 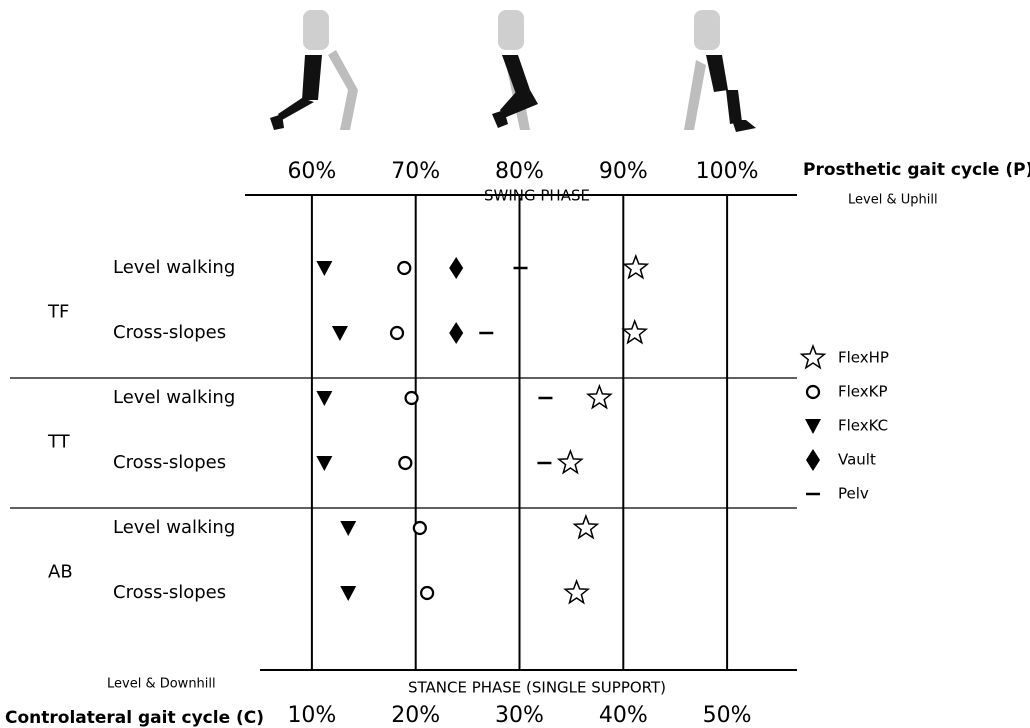 What do you see at coordinates (863, 392) in the screenshot?
I see `legend-label: FlexKP` at bounding box center [863, 392].